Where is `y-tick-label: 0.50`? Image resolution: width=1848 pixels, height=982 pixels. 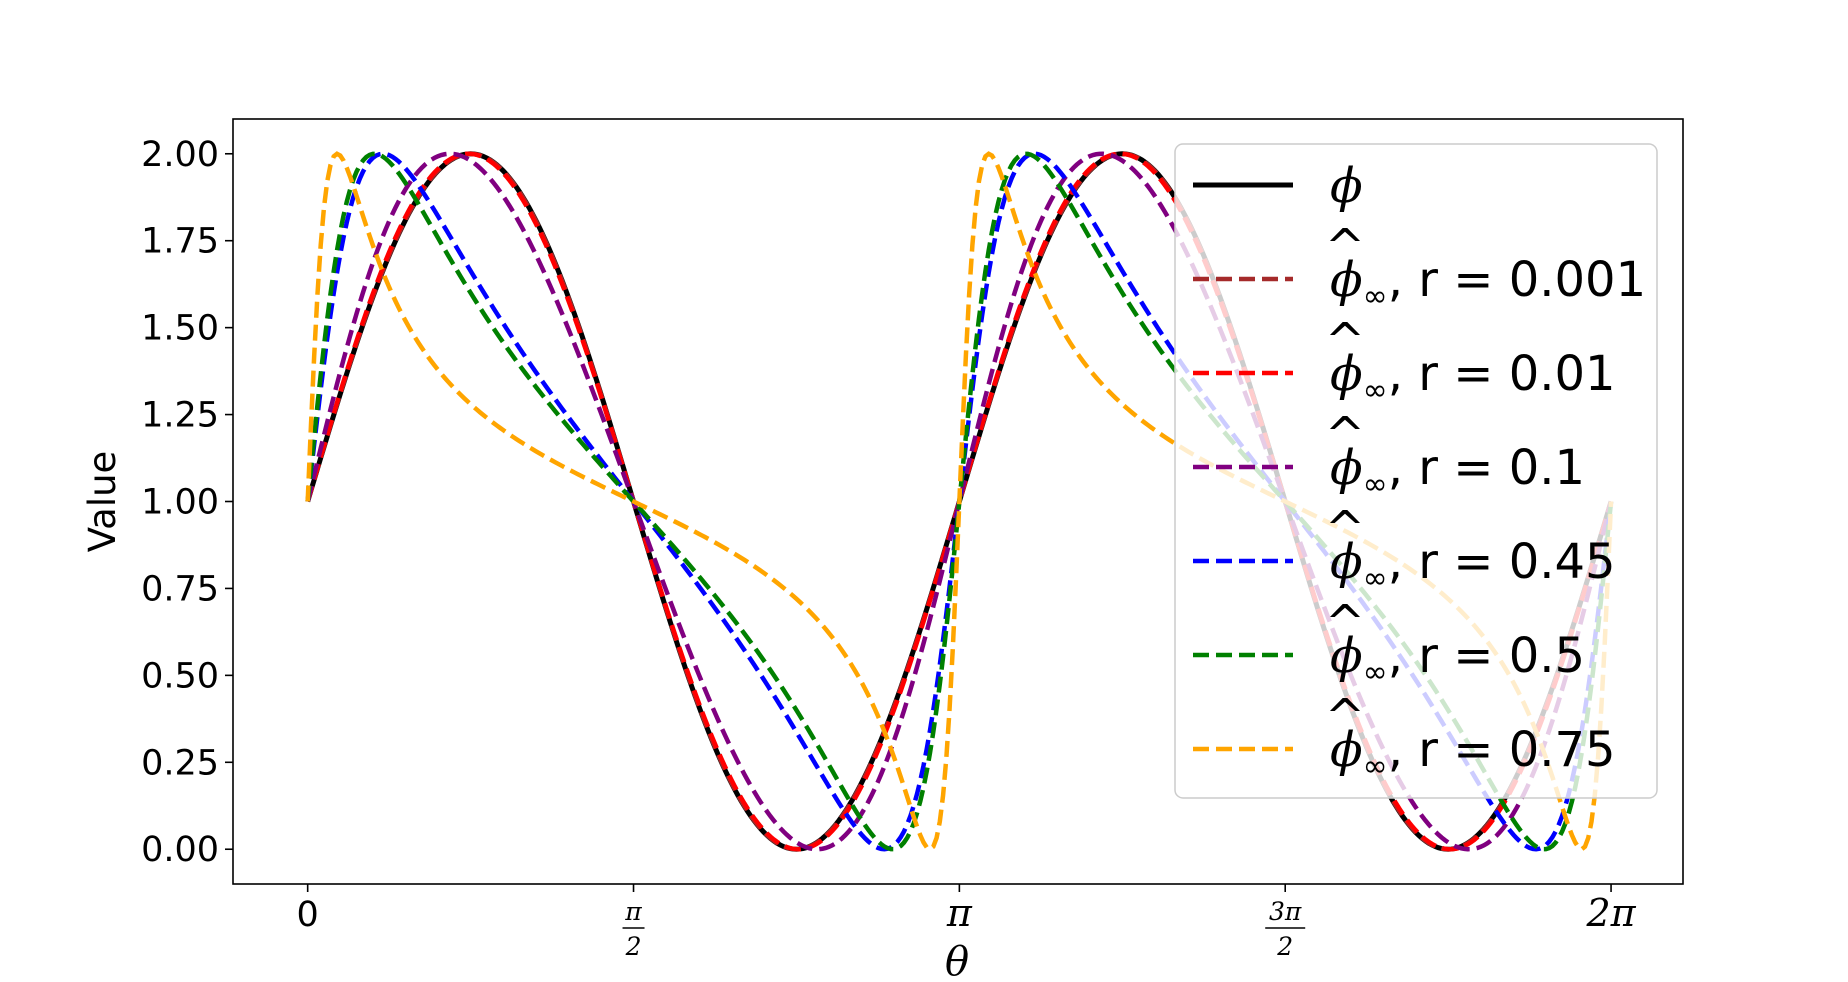
y-tick-label: 0.50 is located at coordinates (180, 676).